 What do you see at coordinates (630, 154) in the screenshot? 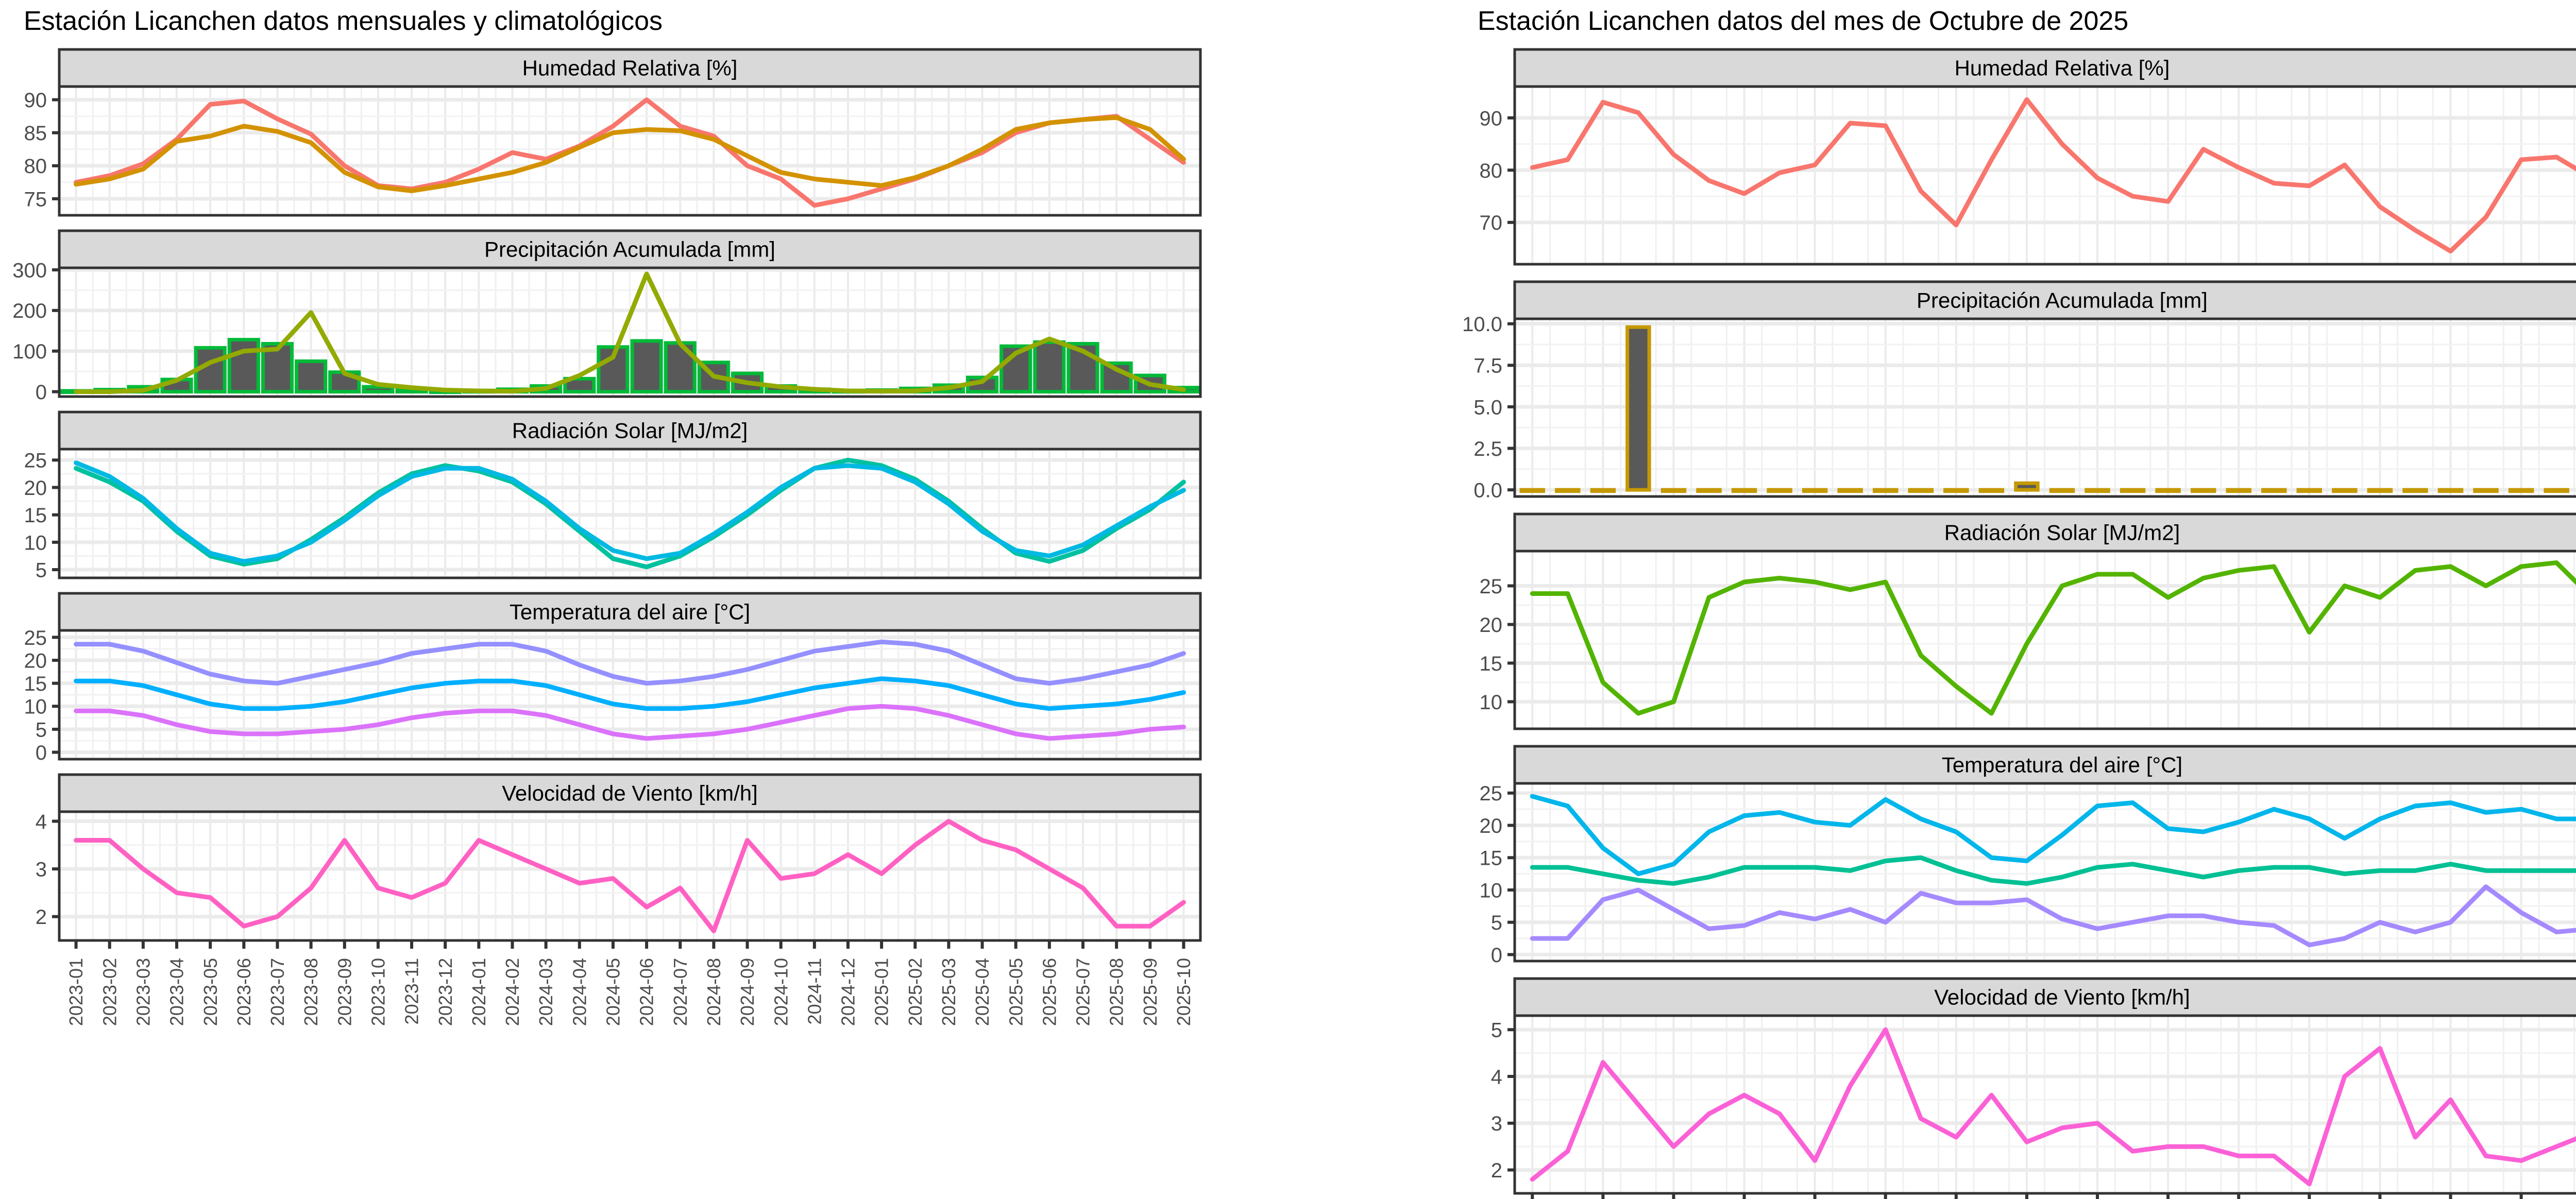
I see `line-HRN` at bounding box center [630, 154].